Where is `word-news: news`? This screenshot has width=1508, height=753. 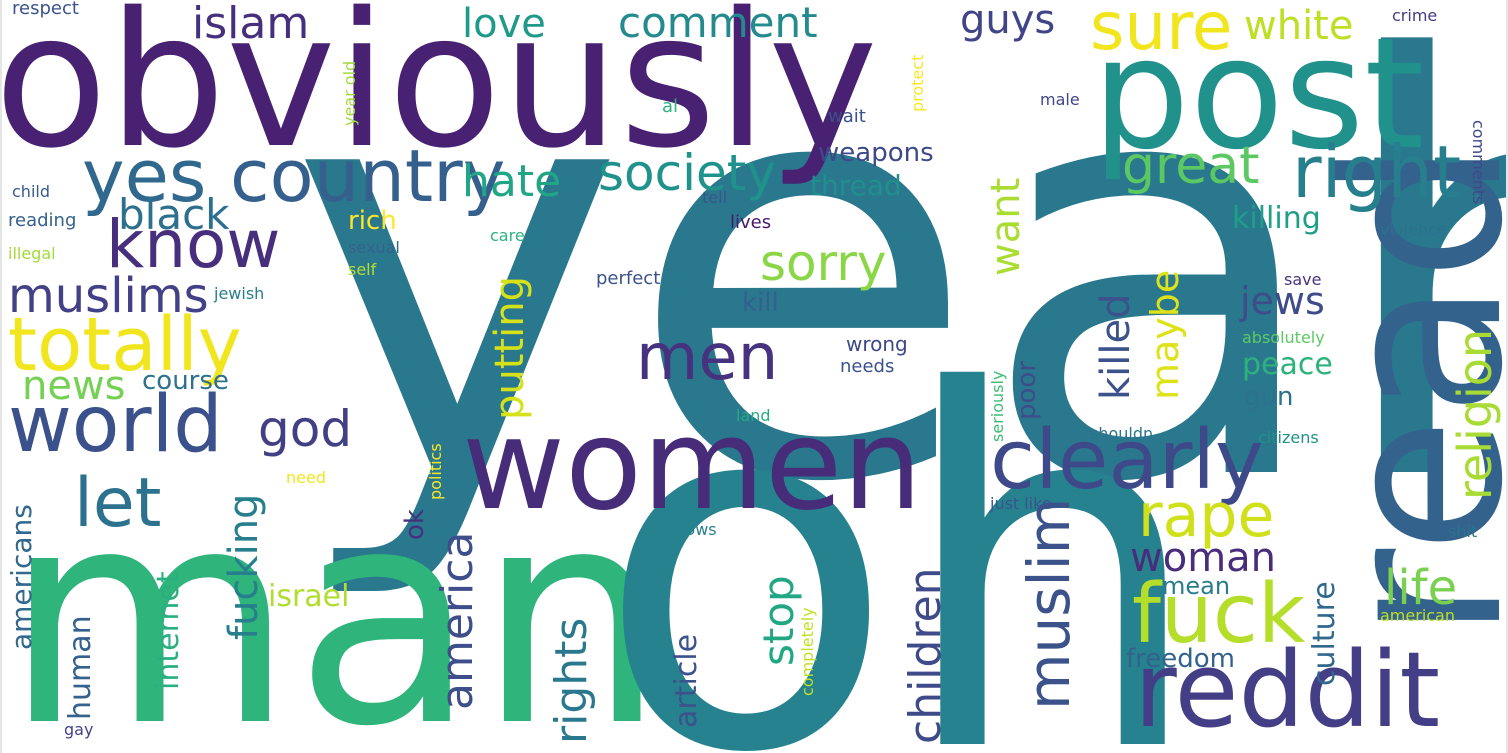 word-news: news is located at coordinates (74, 386).